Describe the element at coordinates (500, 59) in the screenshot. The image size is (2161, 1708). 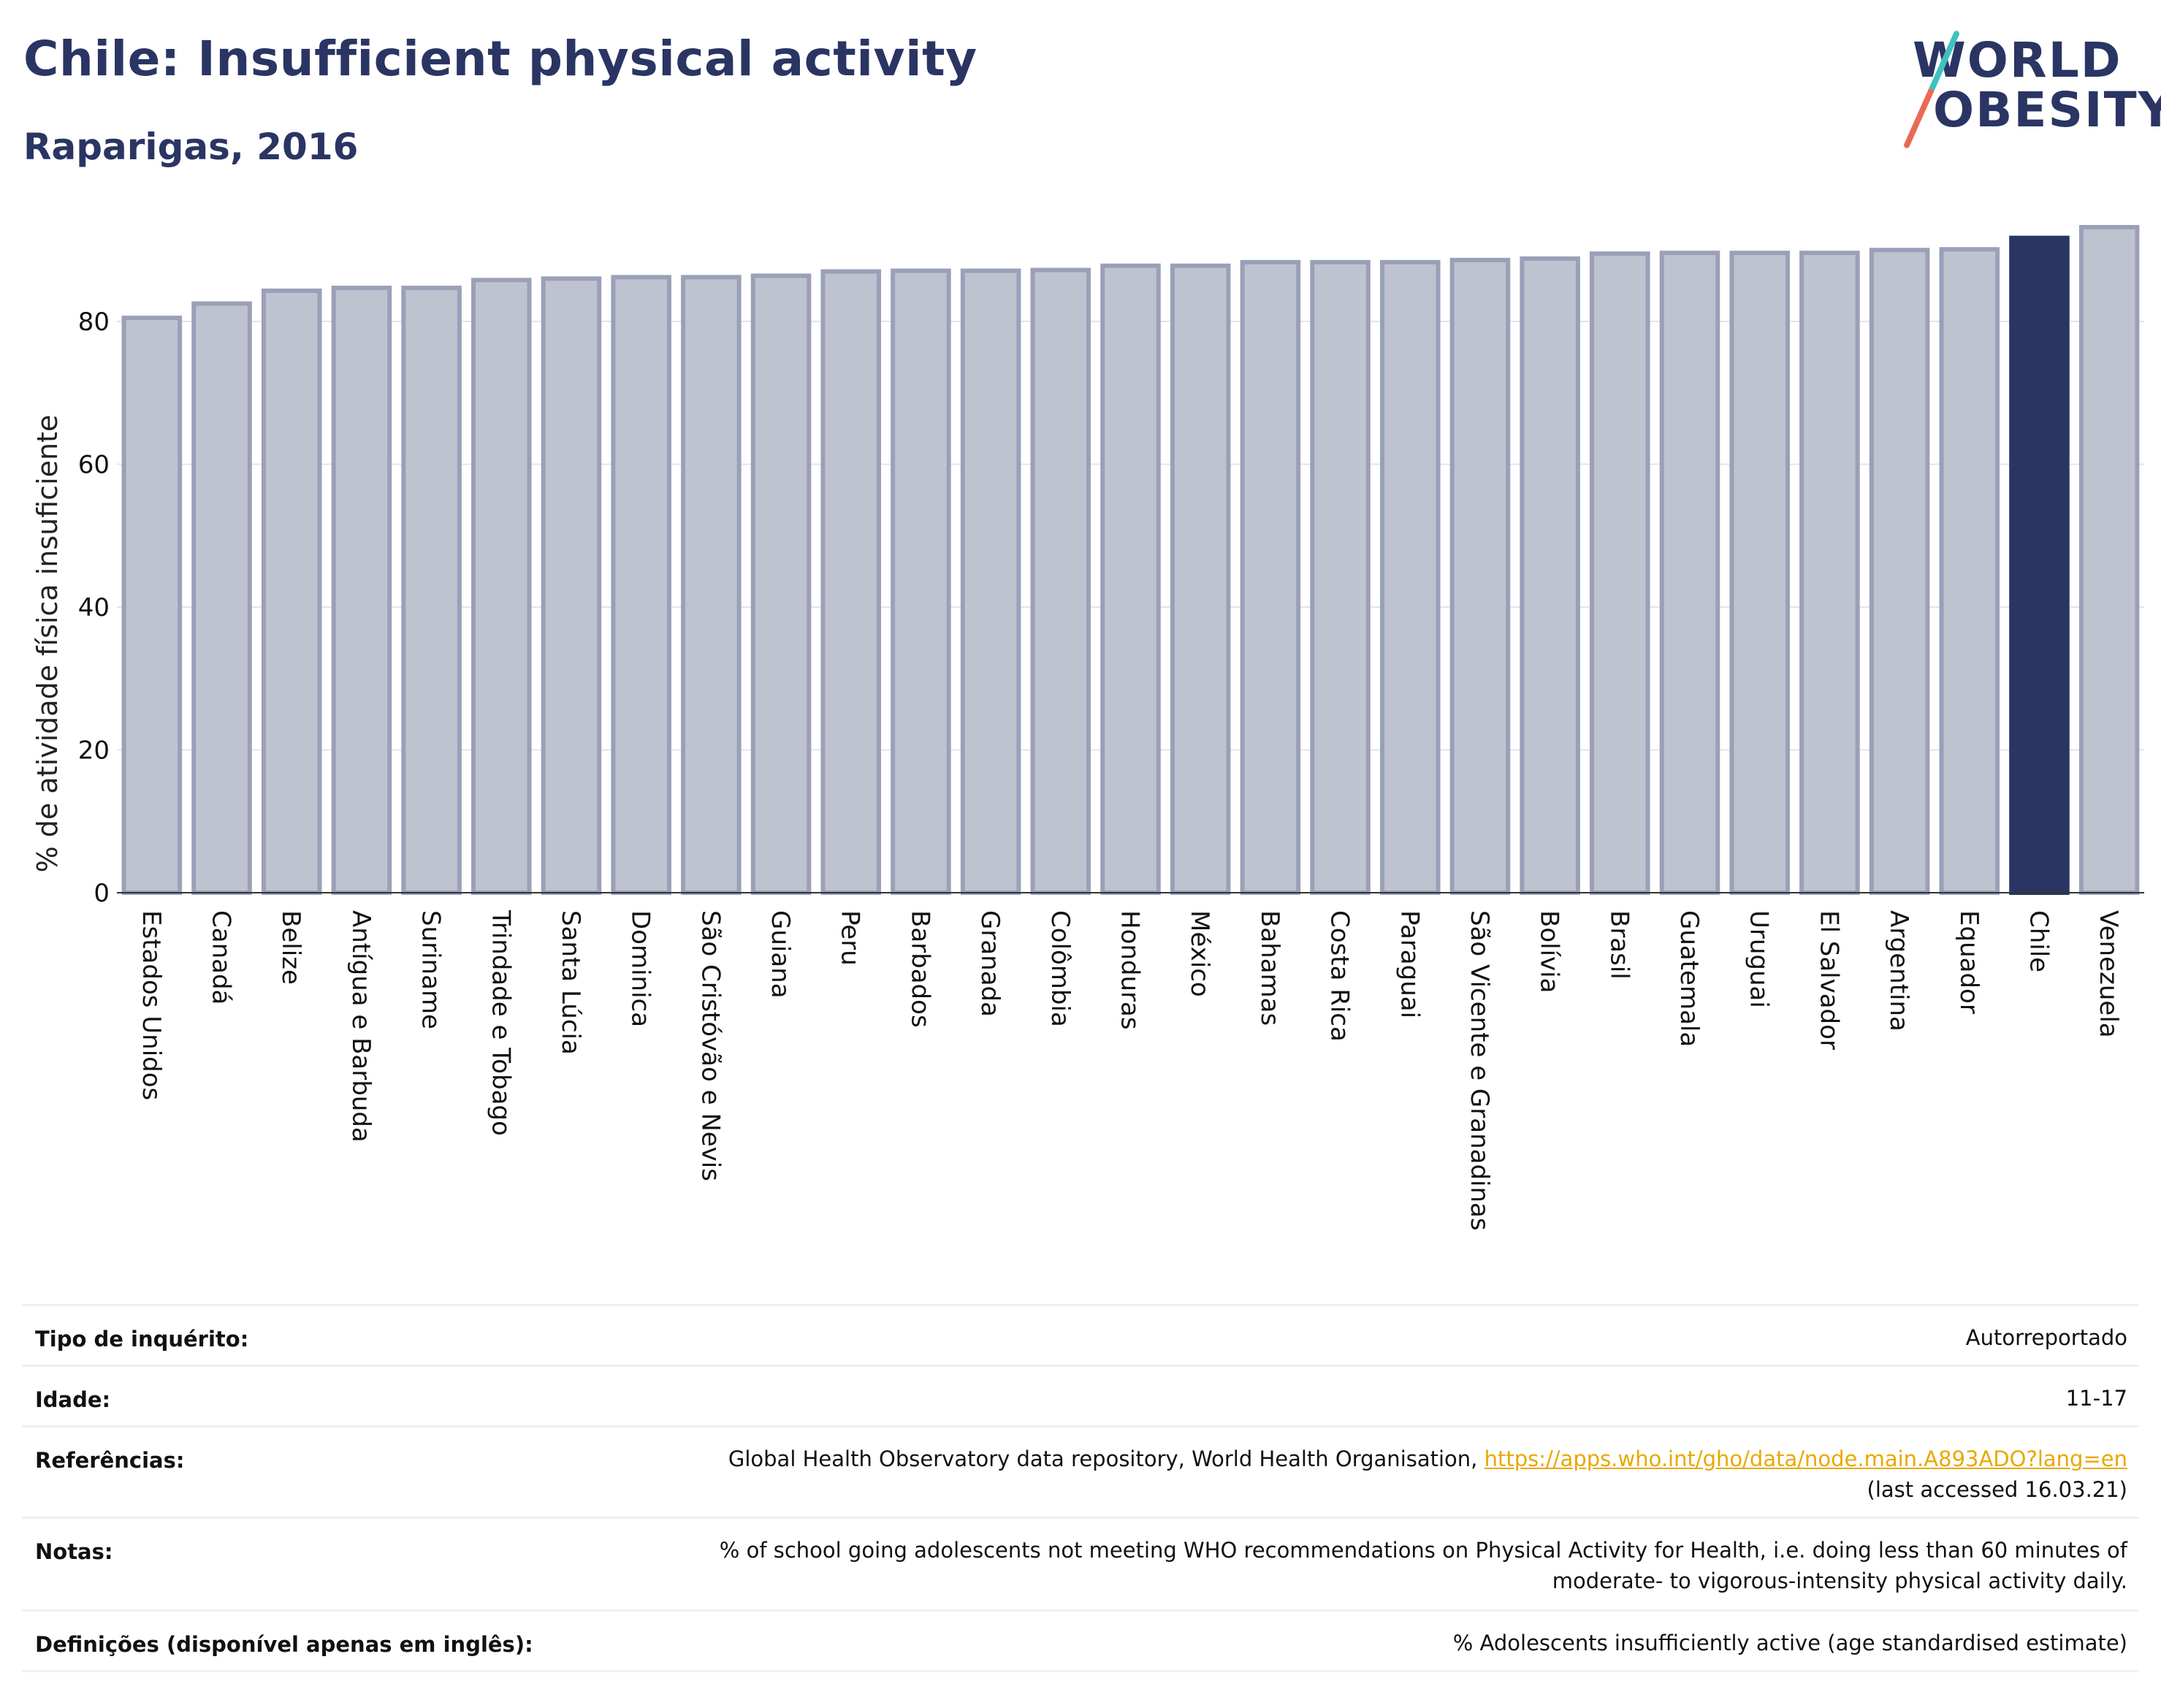
I see `page-title: Chile: Insufficient physical activity` at that location.